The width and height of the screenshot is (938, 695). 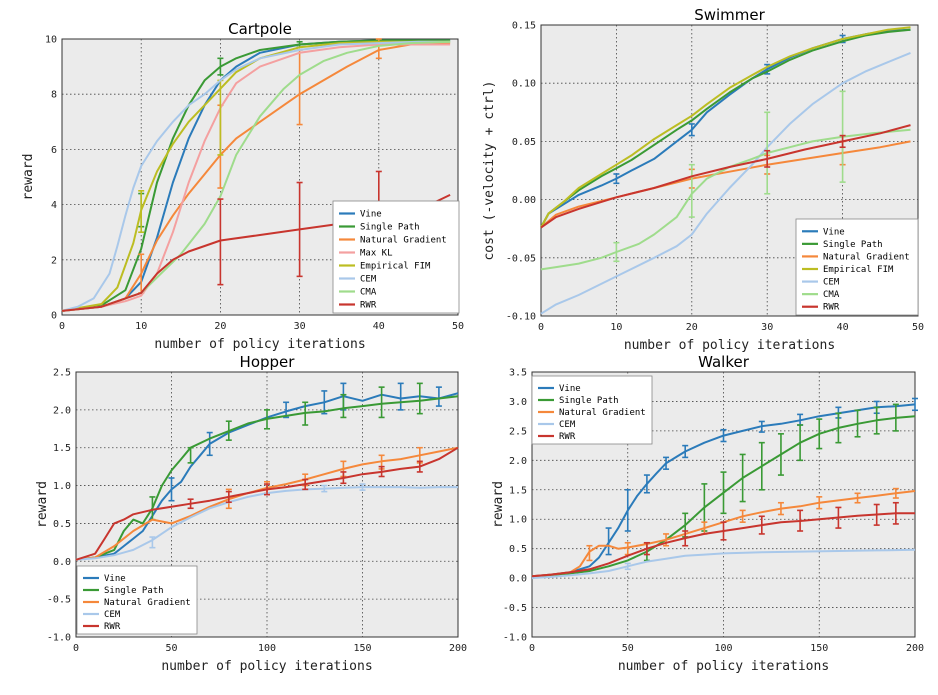 I want to click on legend-entry: Max KL, so click(x=376, y=254).